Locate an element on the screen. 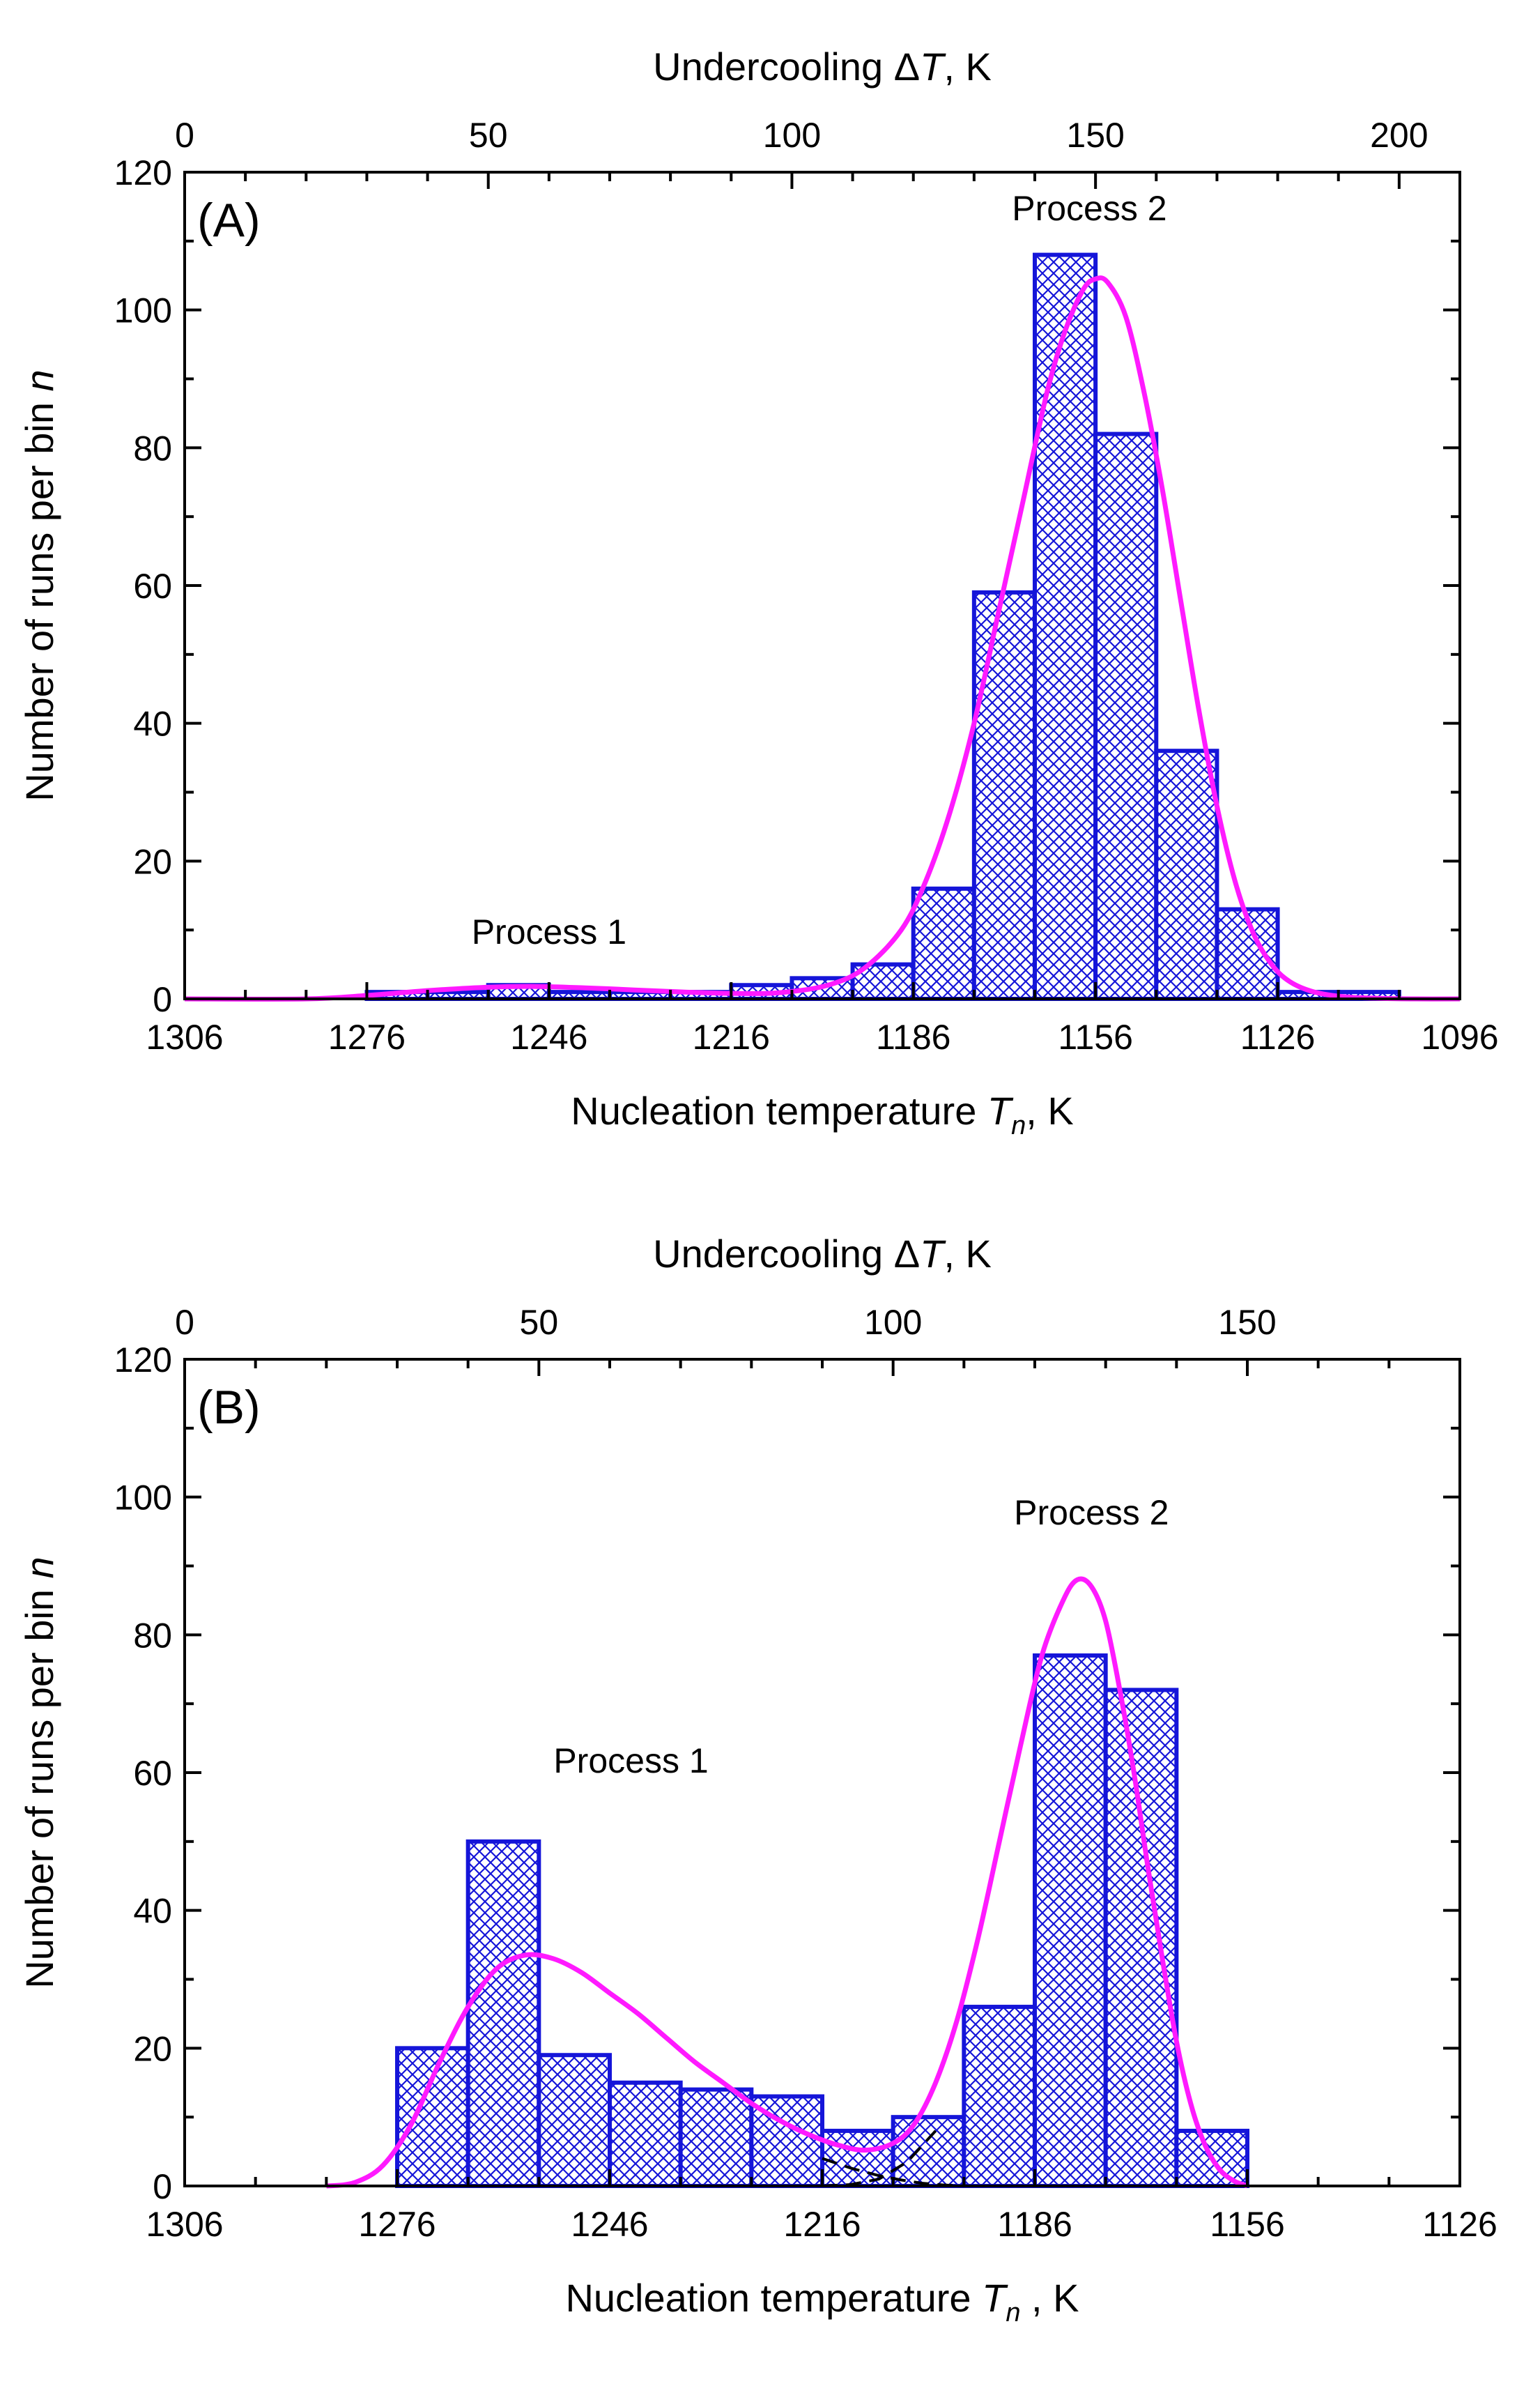  panel-a-bottom-tick-label: 1216 is located at coordinates (731, 1037).